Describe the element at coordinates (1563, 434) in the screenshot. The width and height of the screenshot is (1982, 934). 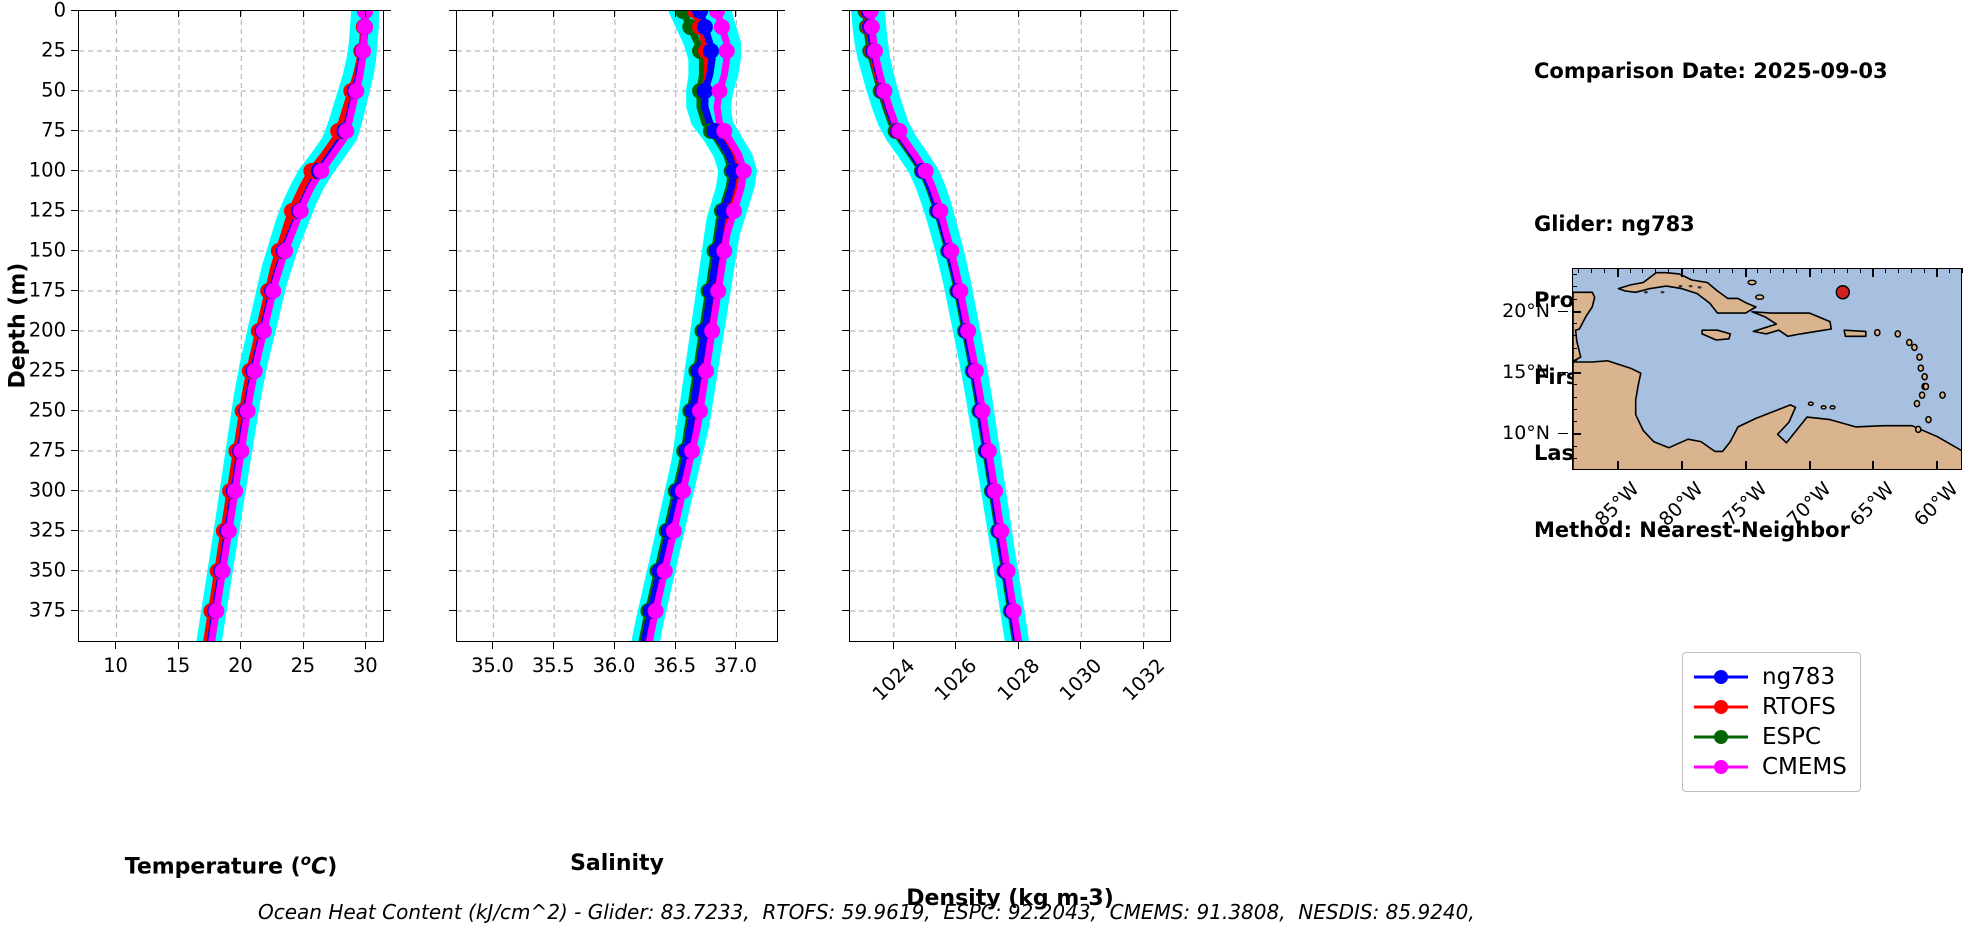
I see `map-lat-tick-dash` at that location.